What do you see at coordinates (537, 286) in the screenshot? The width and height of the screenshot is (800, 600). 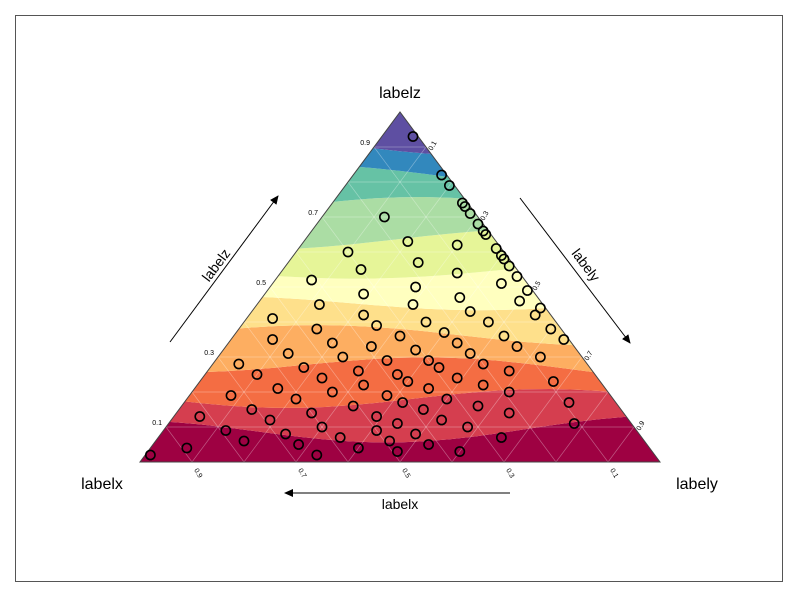 I see `right-tick-label: 0.5` at bounding box center [537, 286].